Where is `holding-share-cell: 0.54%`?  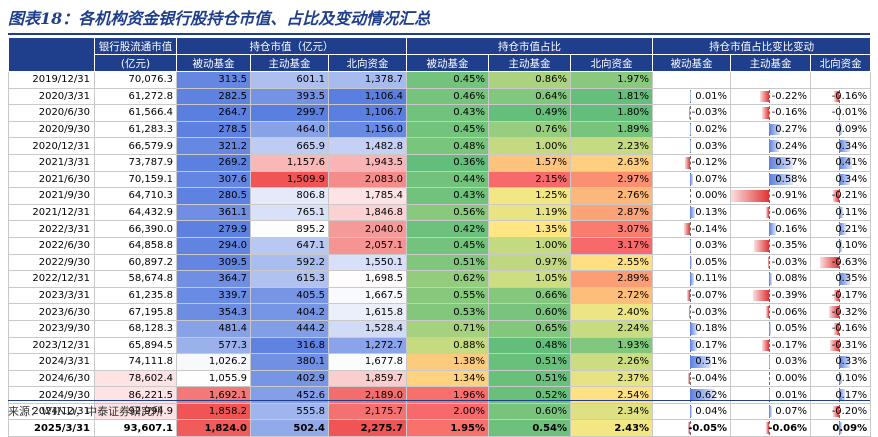
holding-share-cell: 0.54% is located at coordinates (530, 428).